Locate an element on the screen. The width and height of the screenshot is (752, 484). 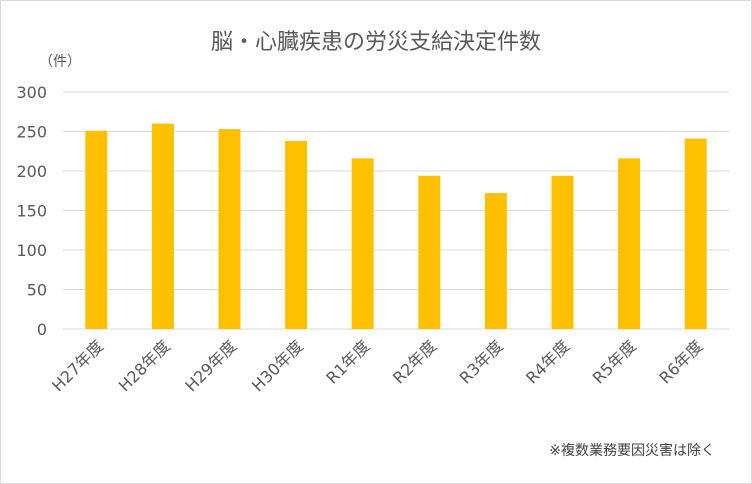
x-category-label: R6年度 is located at coordinates (680, 361).